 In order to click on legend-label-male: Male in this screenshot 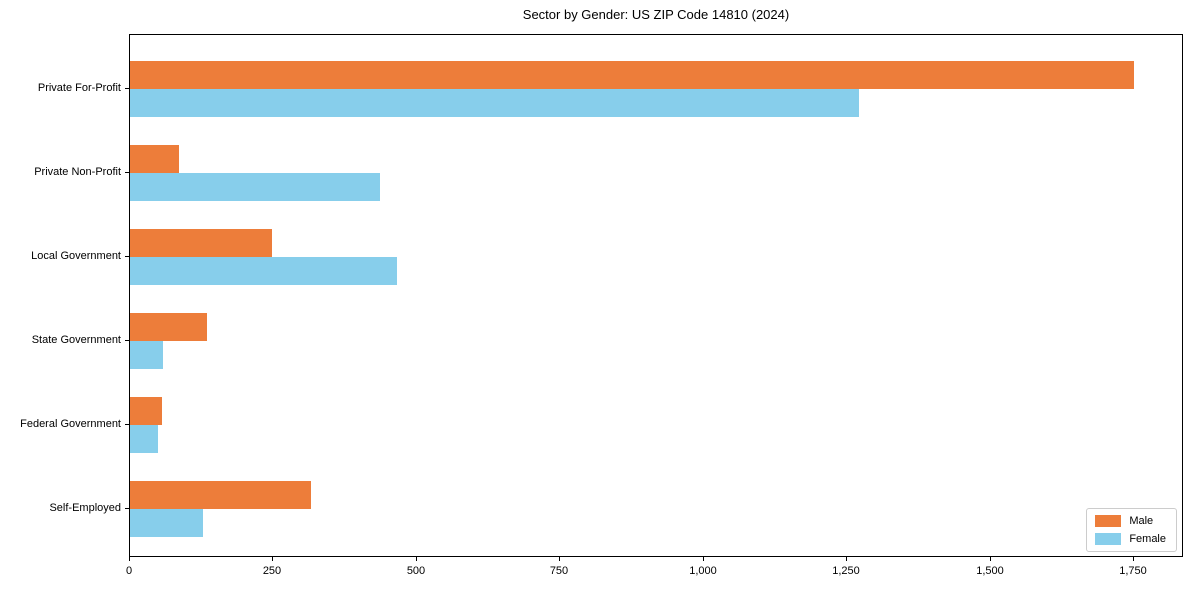, I will do `click(1141, 521)`.